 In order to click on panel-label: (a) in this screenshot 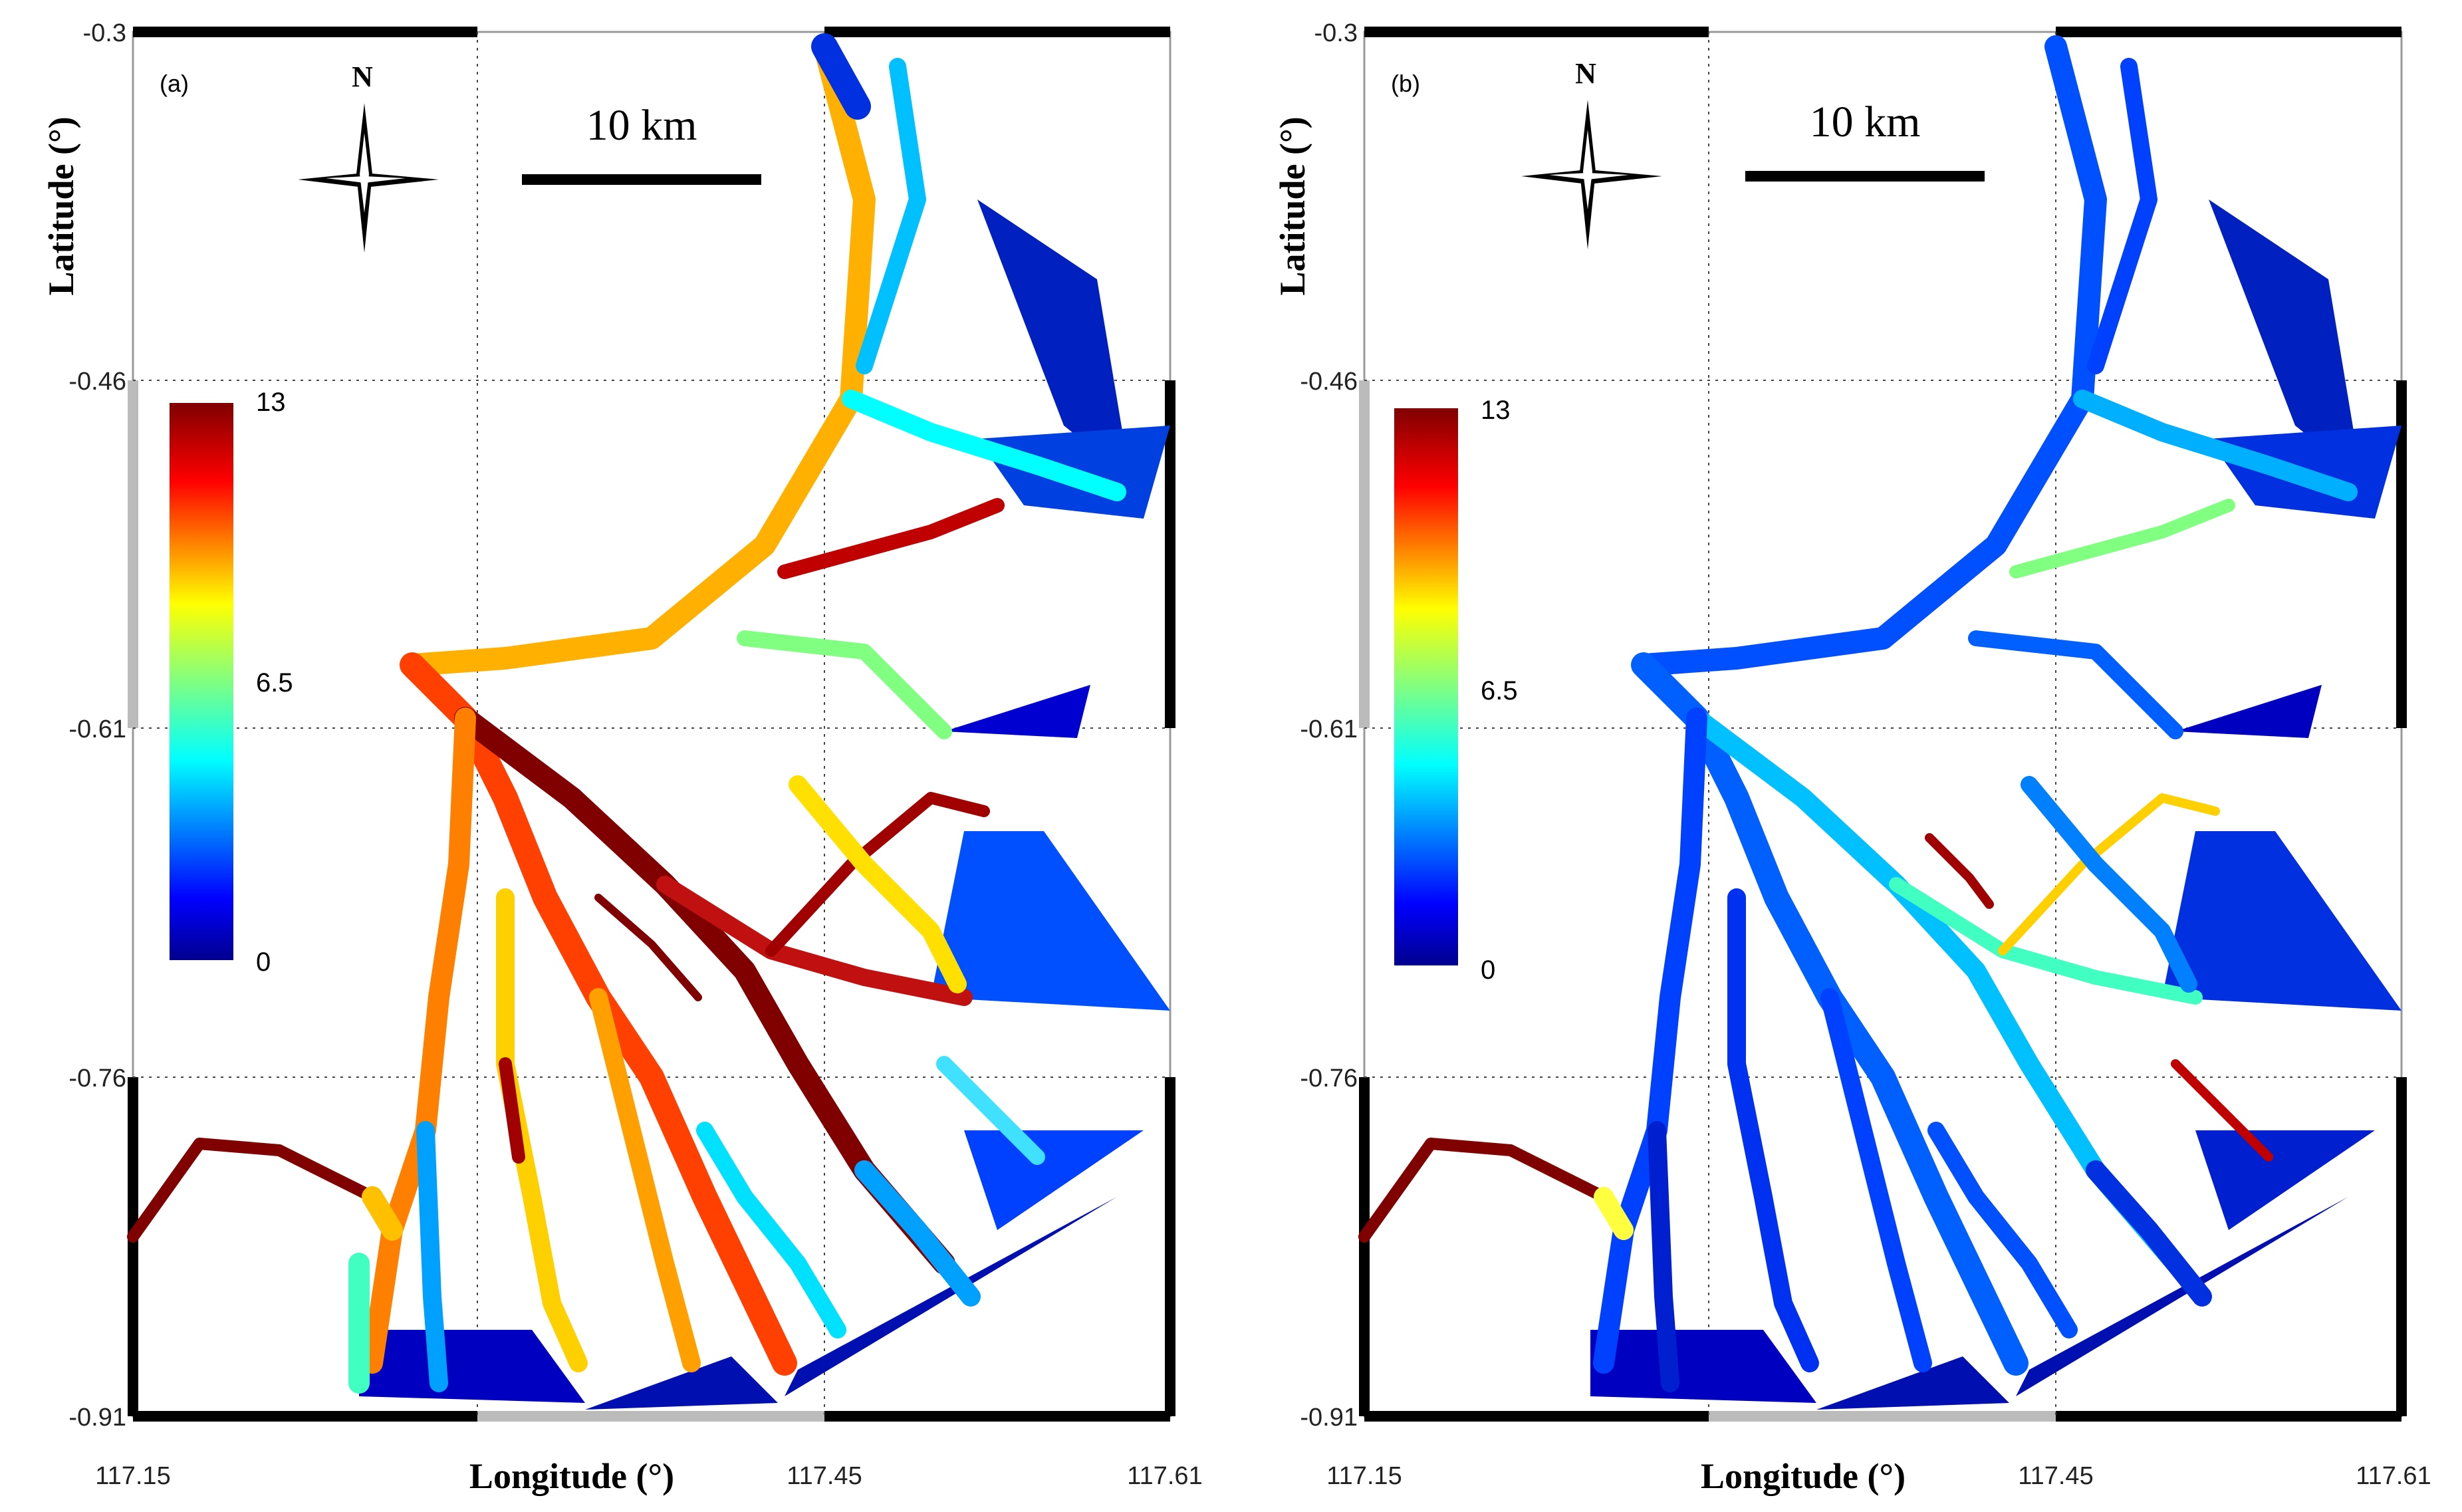, I will do `click(174, 83)`.